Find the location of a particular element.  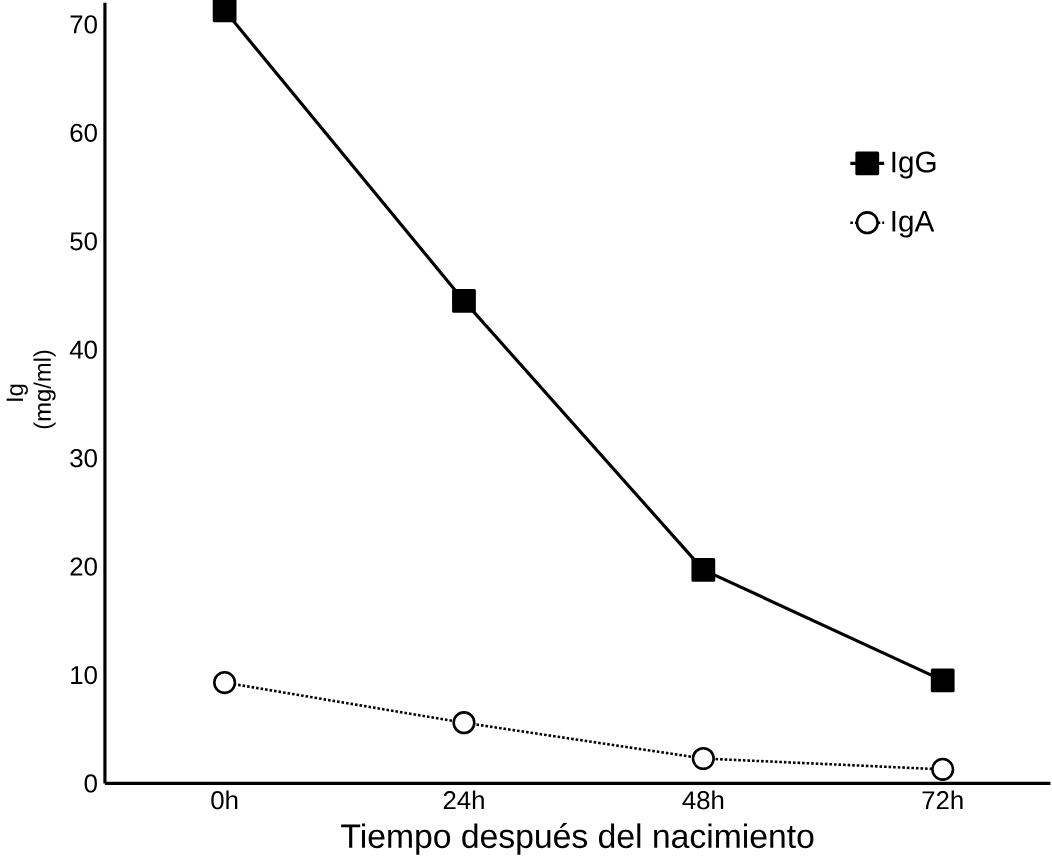

x-tick-label: 72h is located at coordinates (942, 799).